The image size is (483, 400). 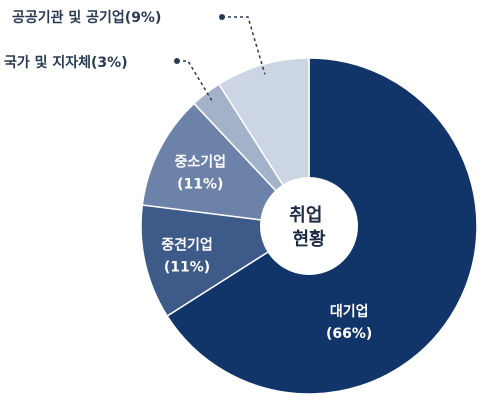 What do you see at coordinates (68, 17) in the screenshot?
I see `slice-label-name-4: 공공기관 및 공기업` at bounding box center [68, 17].